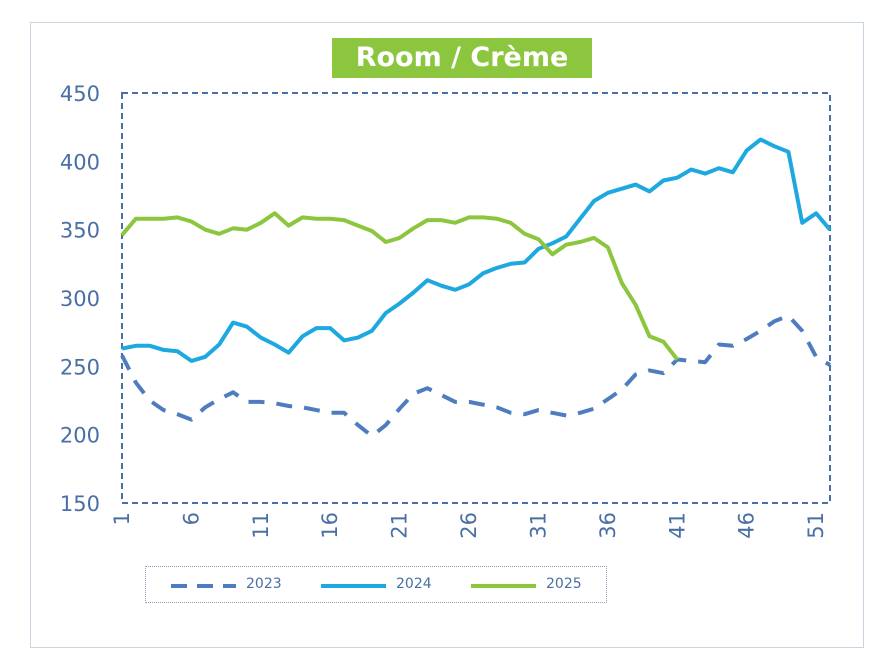 This screenshot has height=669, width=892. I want to click on series-line-2023, so click(476, 375).